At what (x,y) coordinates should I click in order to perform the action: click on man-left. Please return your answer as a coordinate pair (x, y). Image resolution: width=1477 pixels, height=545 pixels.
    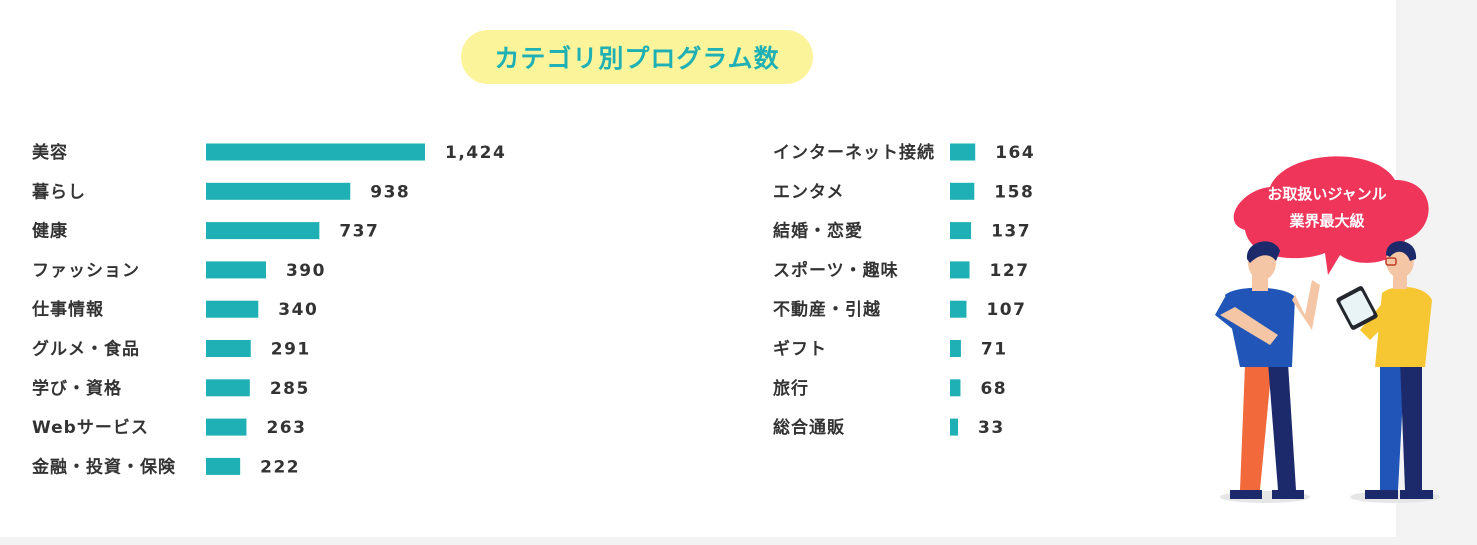
    Looking at the image, I should click on (1267, 370).